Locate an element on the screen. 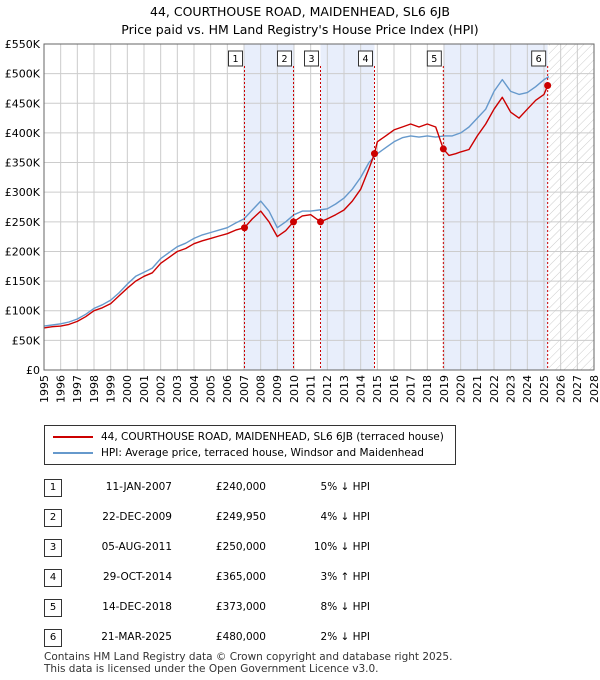 This screenshot has height=680, width=600. x-tick-label: 1995 is located at coordinates (44, 389).